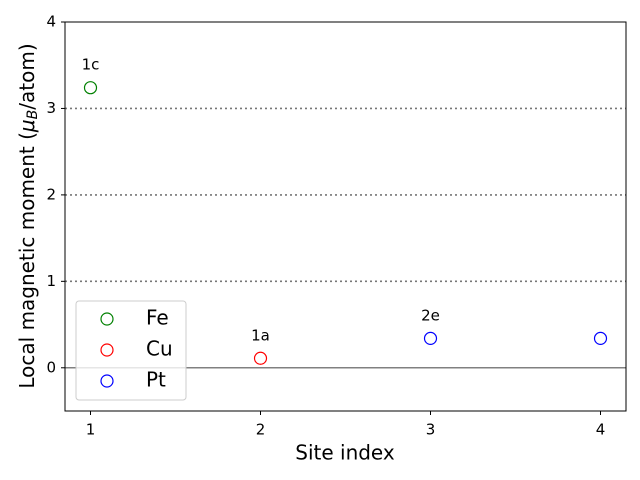 Image resolution: width=640 pixels, height=480 pixels. Describe the element at coordinates (261, 430) in the screenshot. I see `x-tick-label: 2` at that location.